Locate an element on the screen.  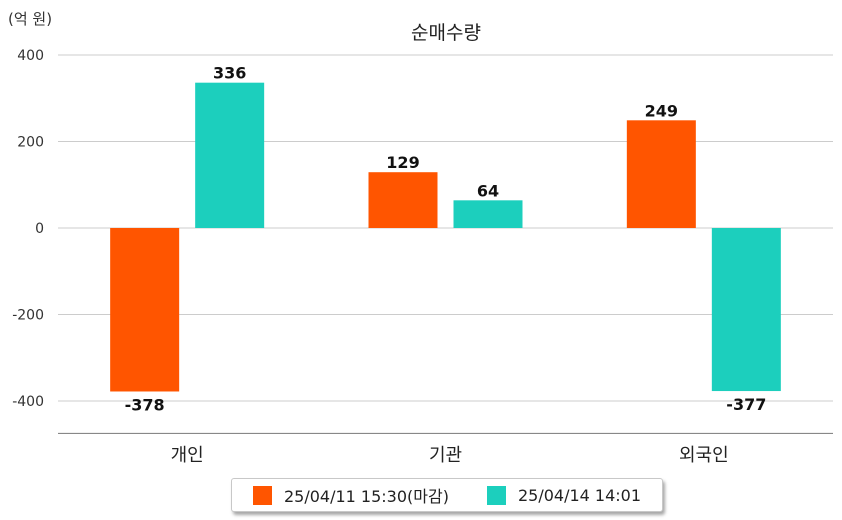
data-label: 129 is located at coordinates (402, 162).